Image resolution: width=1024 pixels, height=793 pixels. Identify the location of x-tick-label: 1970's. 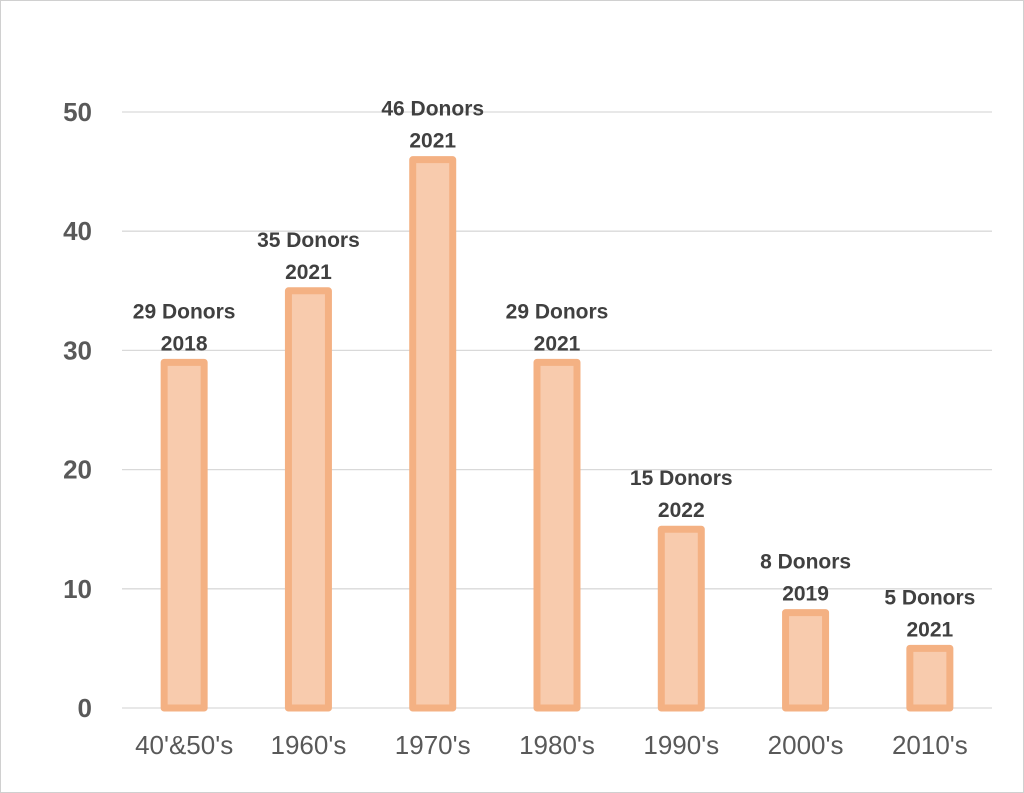
(433, 745).